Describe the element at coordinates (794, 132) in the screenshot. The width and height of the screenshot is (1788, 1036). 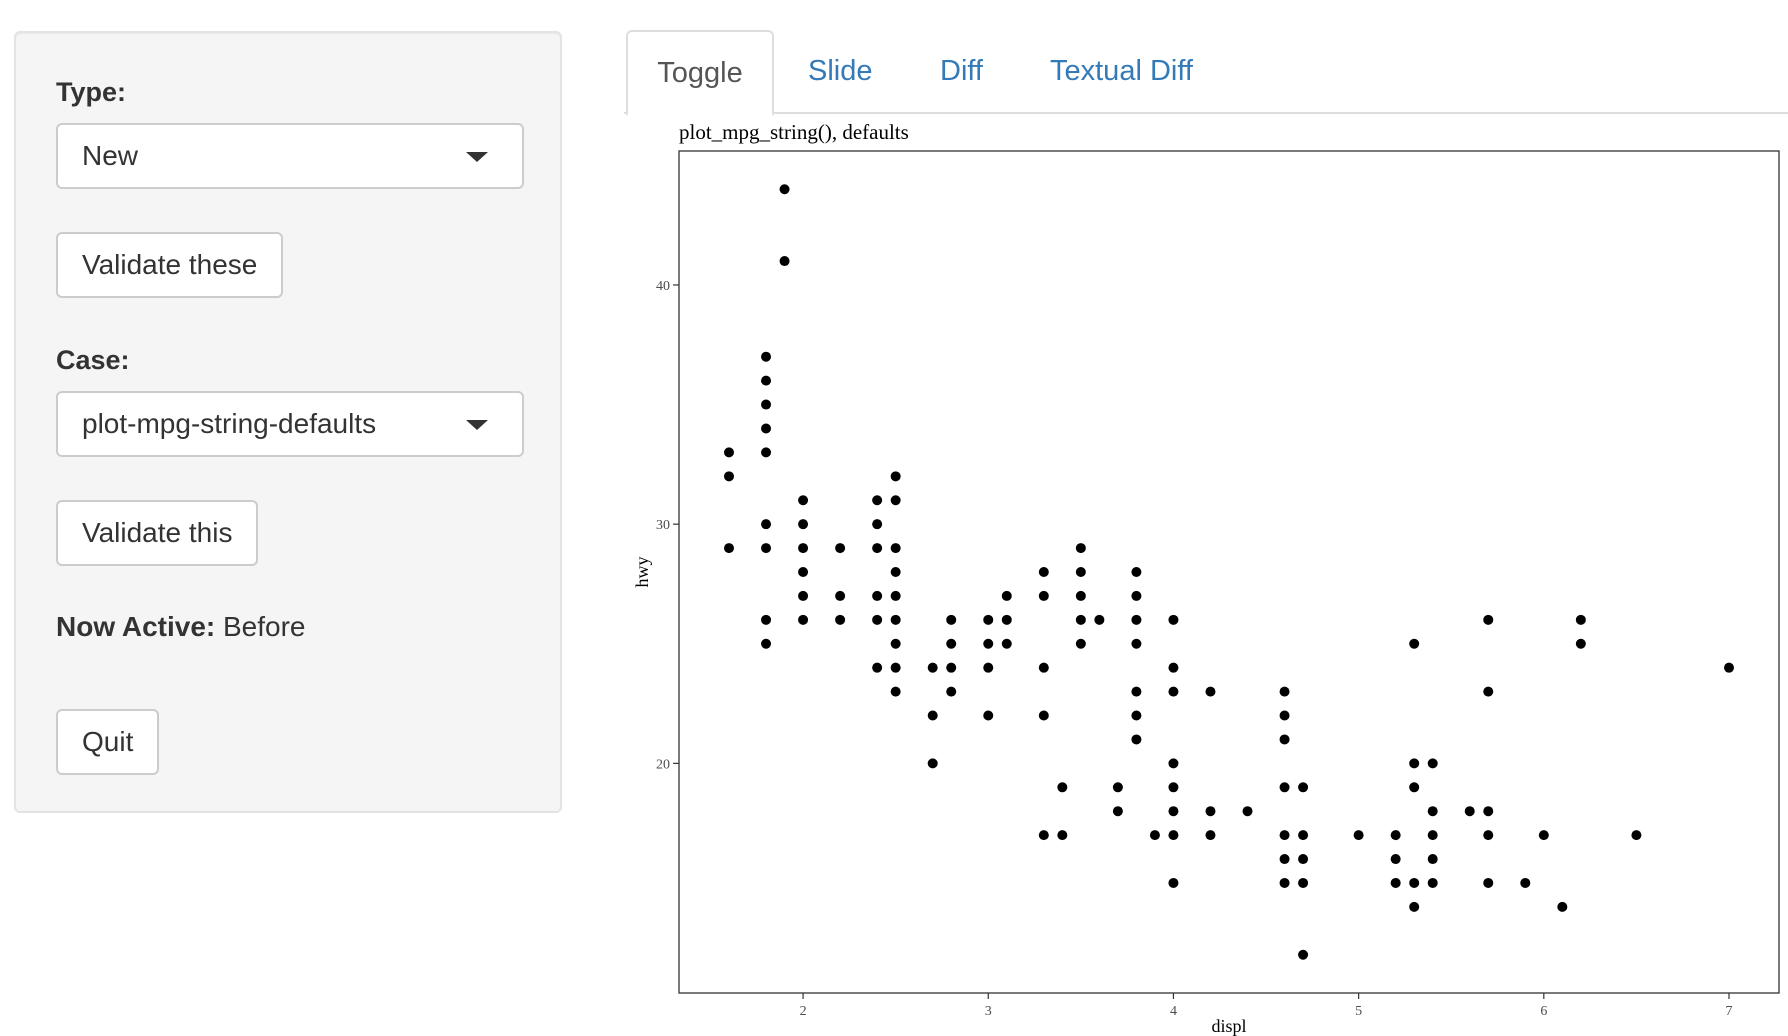
I see `plot-title: plot_mpg_string(), defaults` at that location.